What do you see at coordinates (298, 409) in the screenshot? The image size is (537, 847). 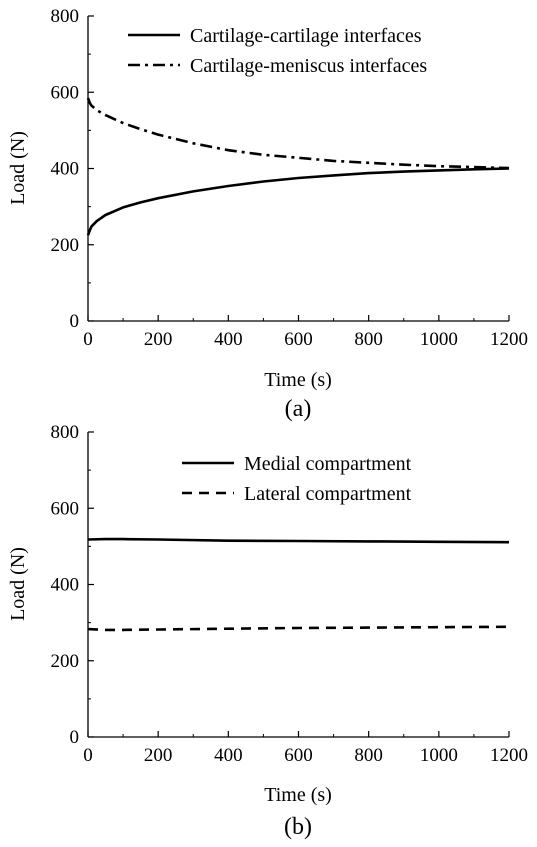 I see `panel-label: (a)` at bounding box center [298, 409].